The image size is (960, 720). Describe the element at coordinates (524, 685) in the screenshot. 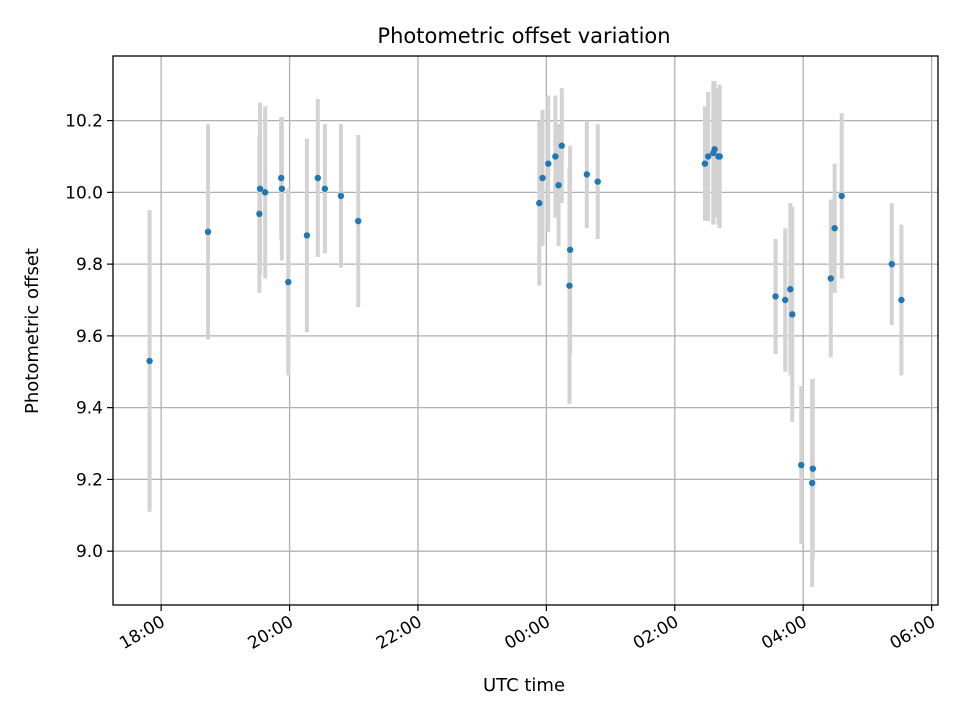

I see `x-axis-label: UTC time` at that location.